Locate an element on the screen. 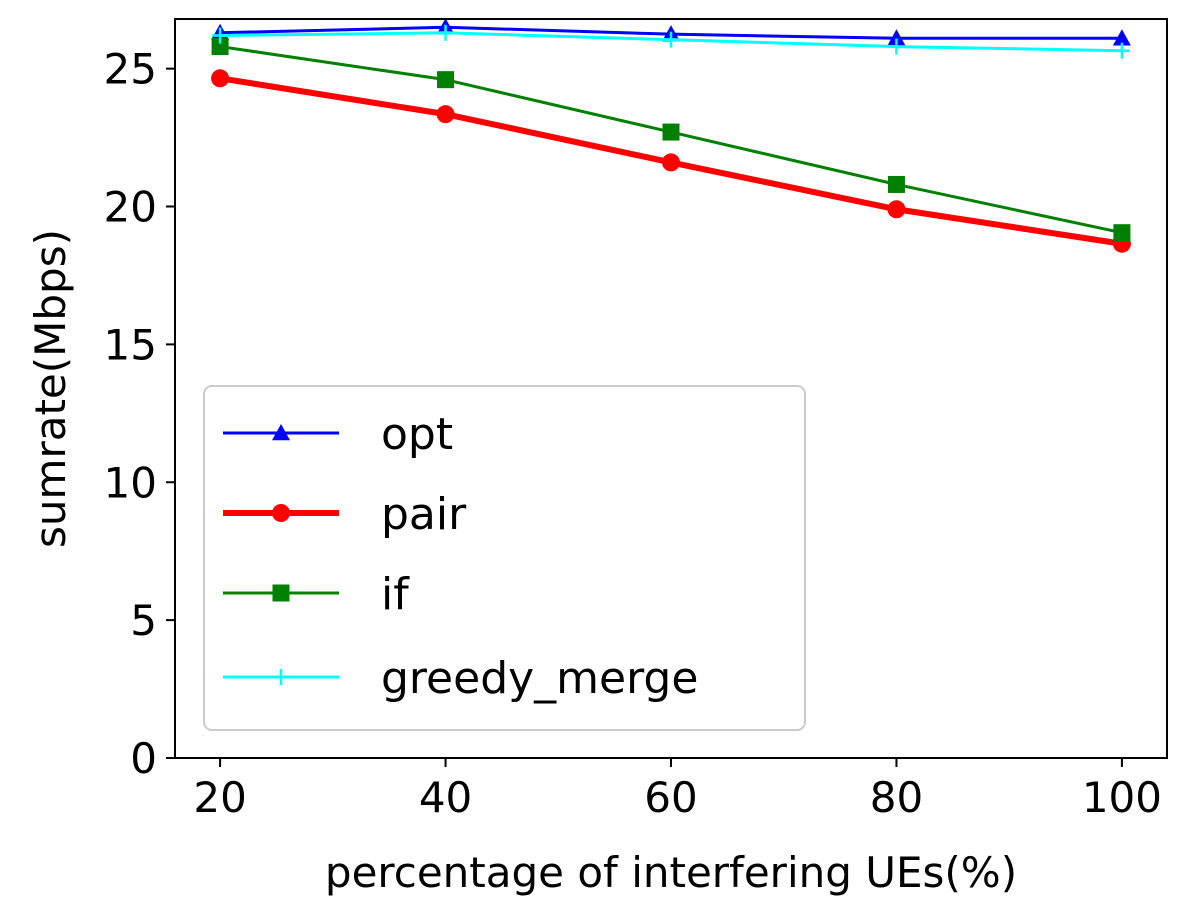 The width and height of the screenshot is (1195, 917). legend-marker-opt is located at coordinates (281, 432).